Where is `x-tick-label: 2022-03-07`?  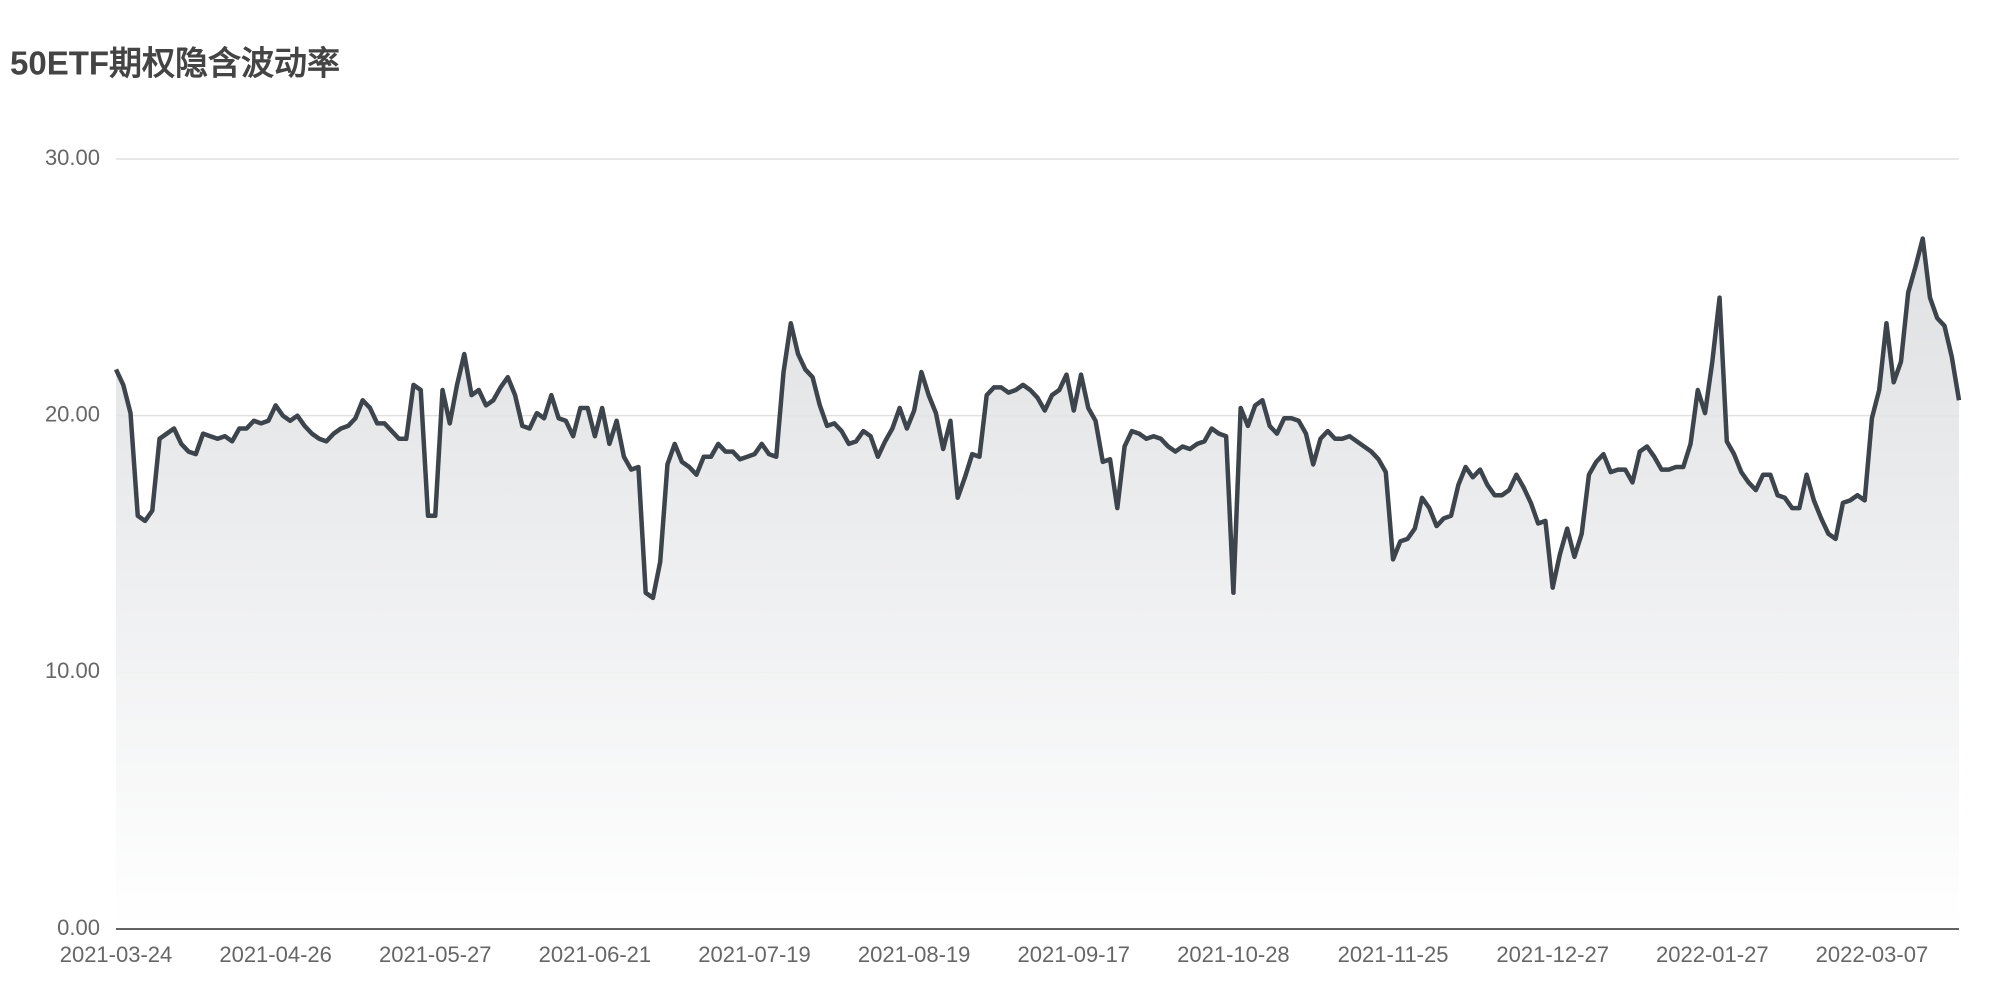
x-tick-label: 2022-03-07 is located at coordinates (1872, 954).